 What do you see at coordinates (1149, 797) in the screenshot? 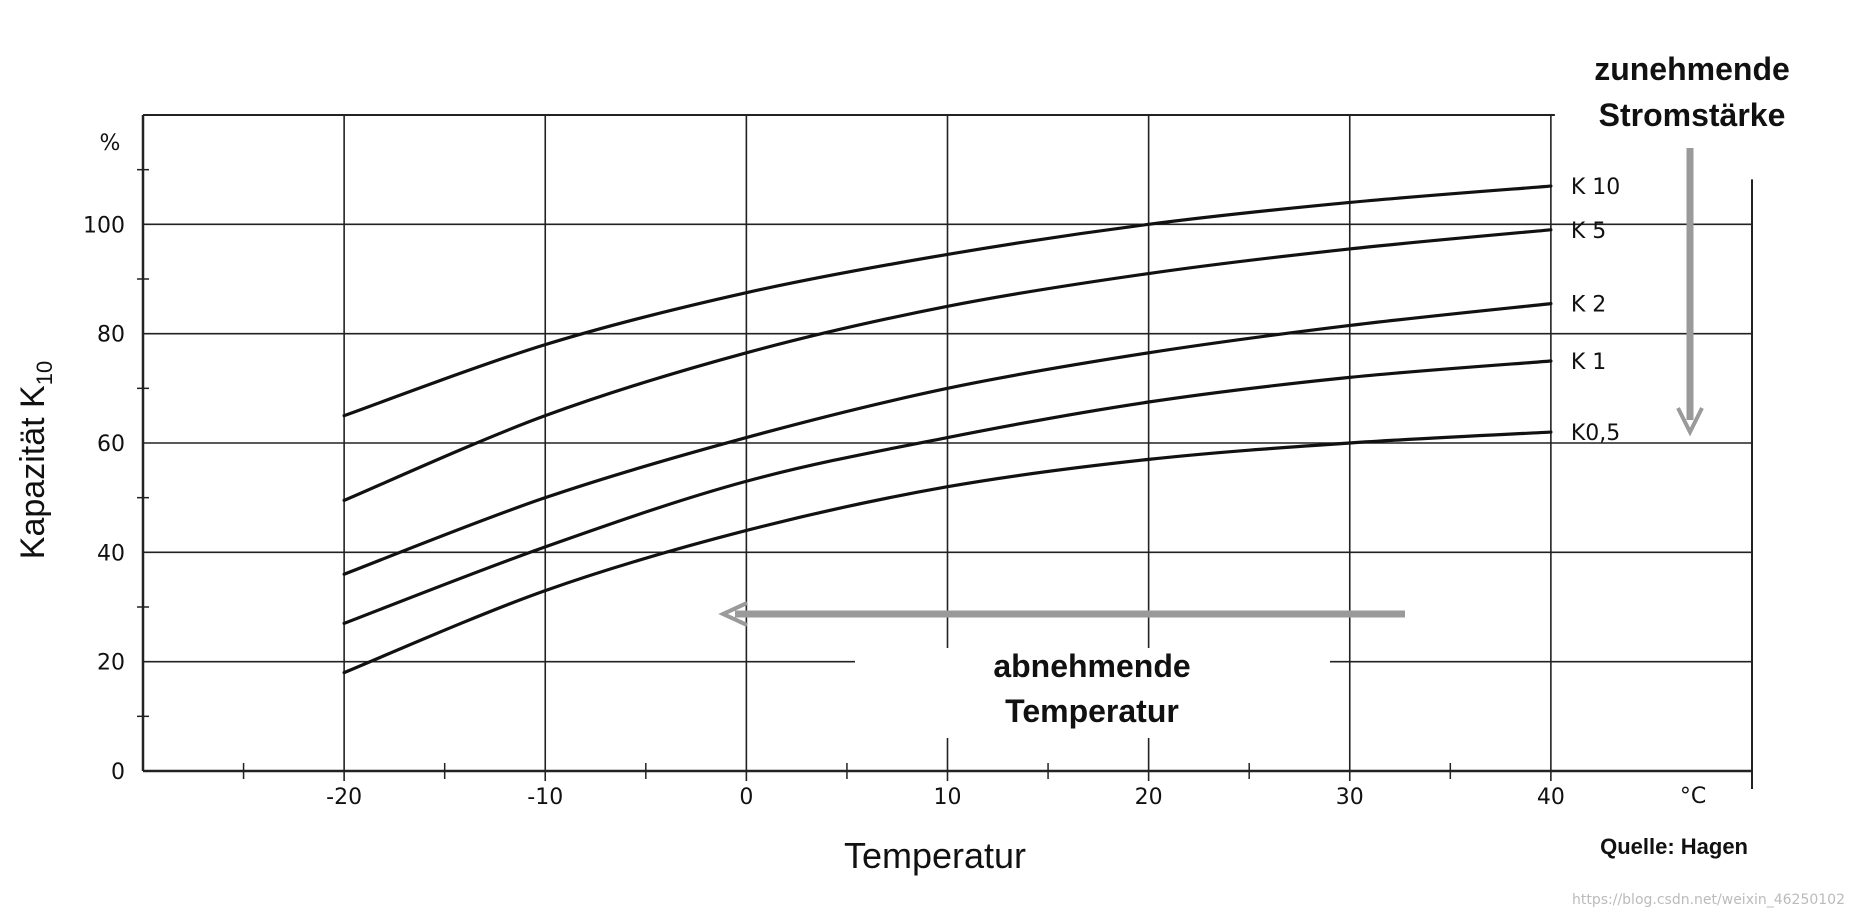
I see `x-tick-label: 20` at bounding box center [1149, 797].